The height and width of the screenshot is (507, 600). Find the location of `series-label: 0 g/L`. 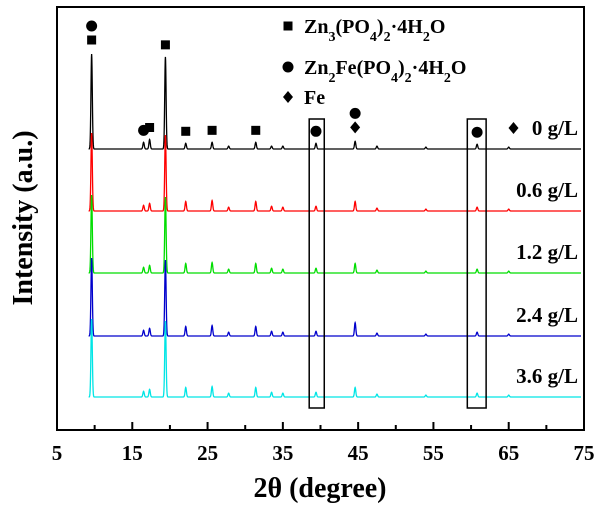

series-label: 0 g/L is located at coordinates (555, 128).